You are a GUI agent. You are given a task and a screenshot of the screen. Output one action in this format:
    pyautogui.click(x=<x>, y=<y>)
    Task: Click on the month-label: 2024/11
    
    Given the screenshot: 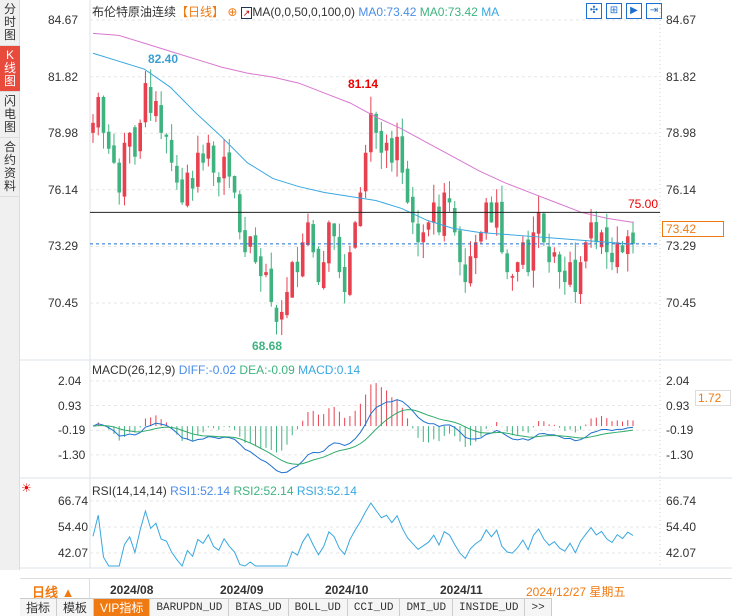 What is the action you would take?
    pyautogui.click(x=461, y=590)
    